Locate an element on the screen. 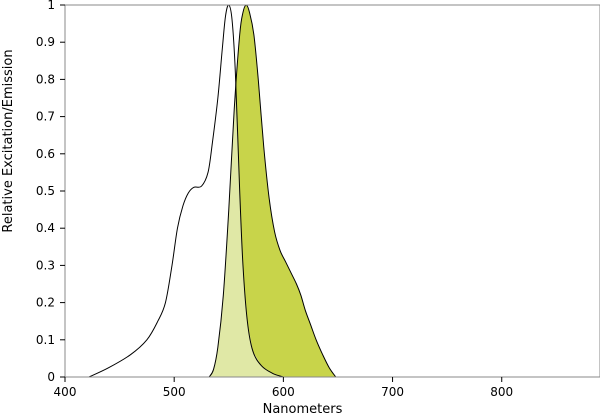 This screenshot has width=600, height=418. y-tick-label: 0.2 is located at coordinates (45, 303).